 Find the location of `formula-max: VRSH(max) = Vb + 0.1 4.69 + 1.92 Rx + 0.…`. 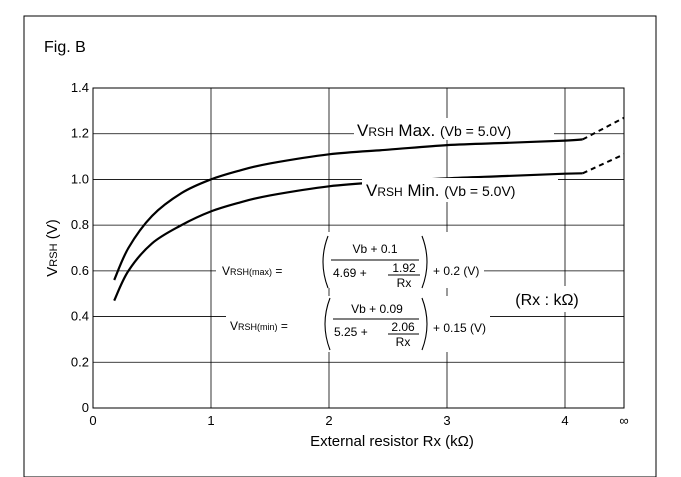

formula-max: VRSH(max) = Vb + 0.1 4.69 + 1.92 Rx + 0.… is located at coordinates (350, 261).